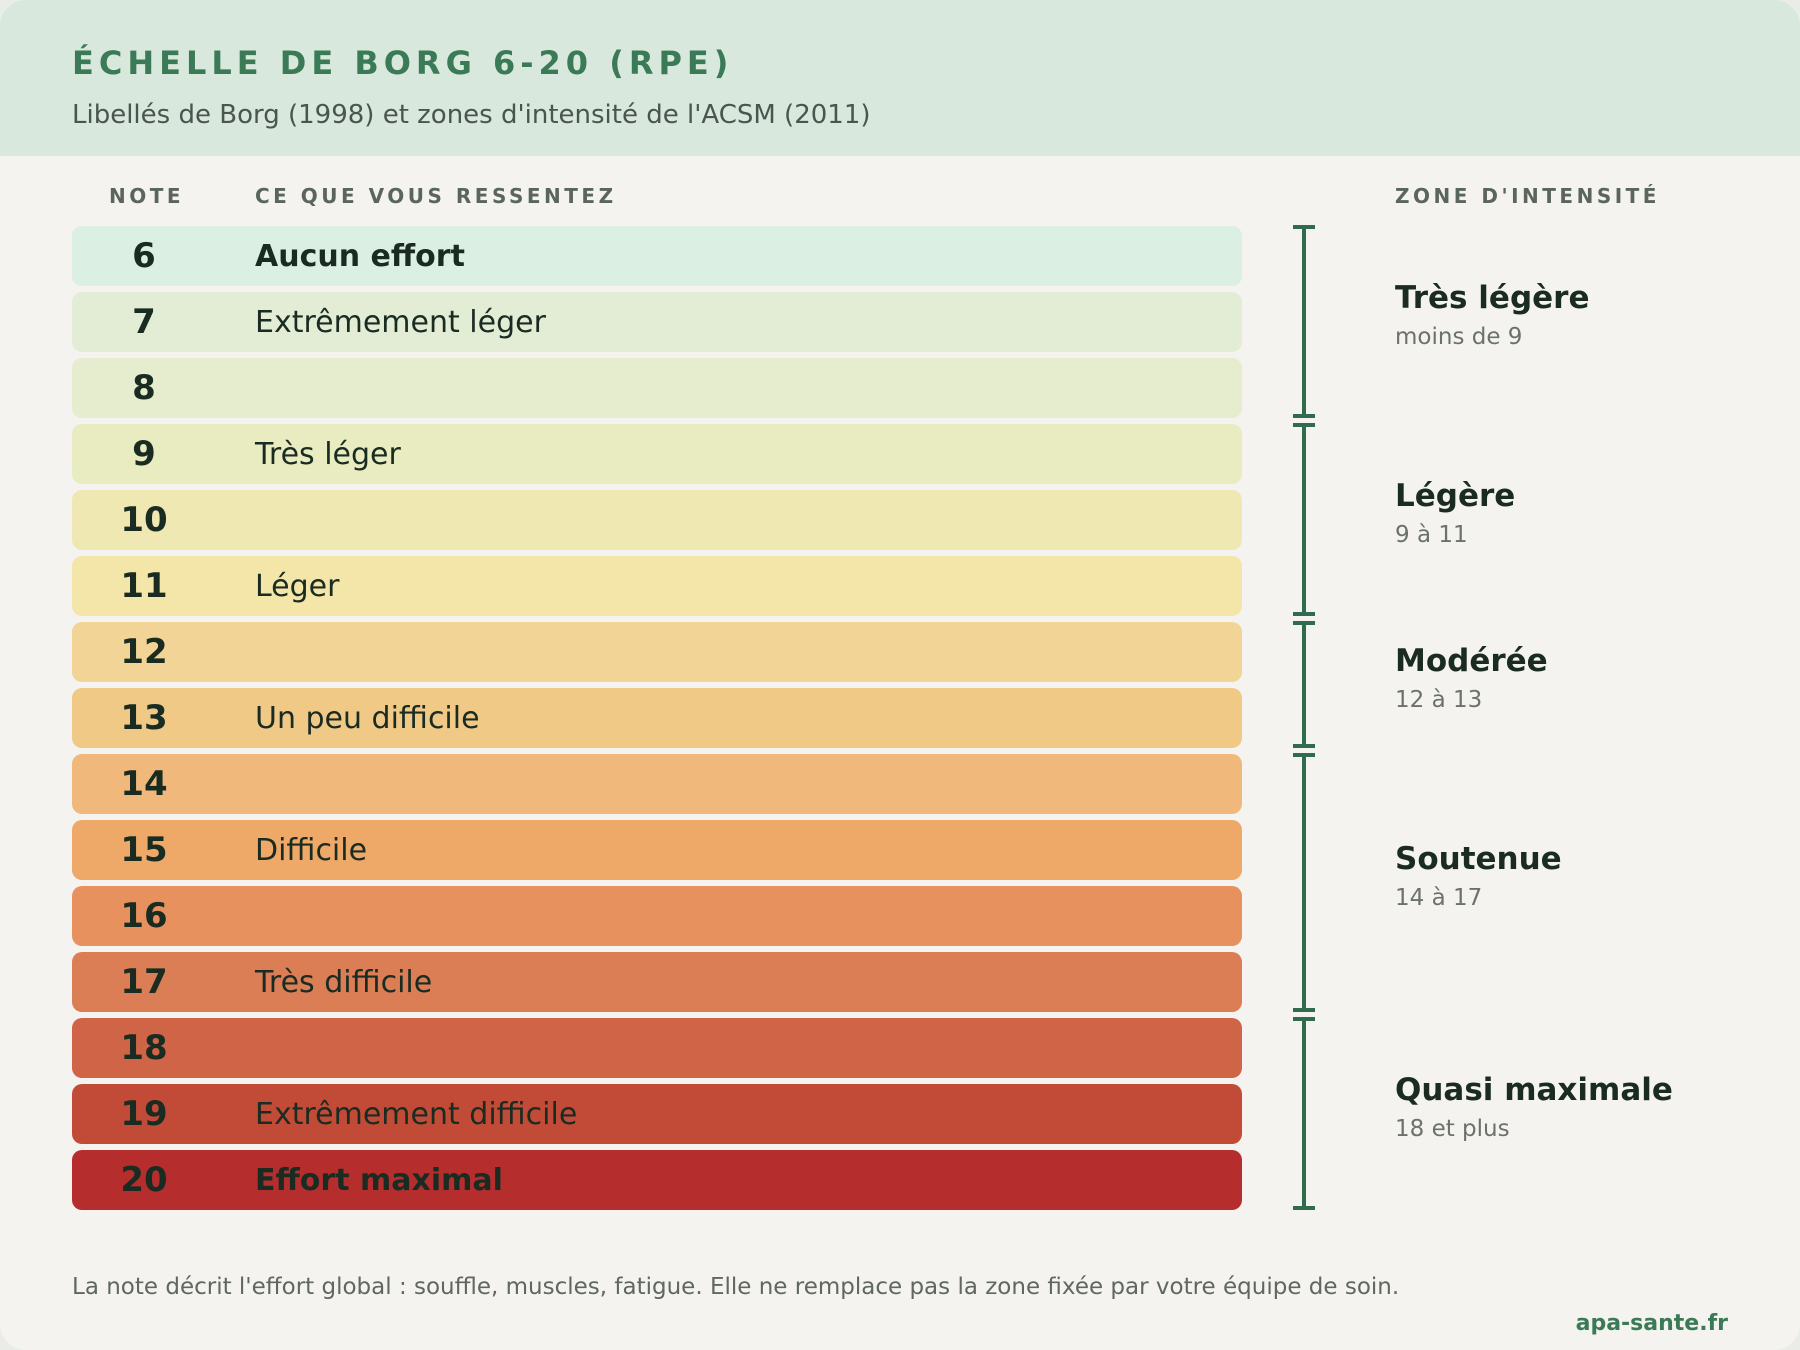 This screenshot has height=1350, width=1800. I want to click on feeling-label: Effort maximal, so click(379, 1180).